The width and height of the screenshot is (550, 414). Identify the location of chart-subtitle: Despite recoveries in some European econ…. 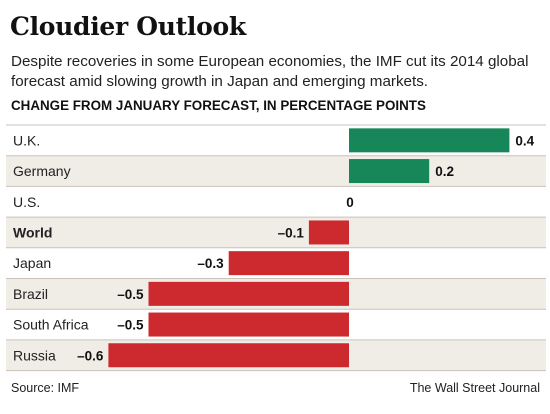
(270, 71).